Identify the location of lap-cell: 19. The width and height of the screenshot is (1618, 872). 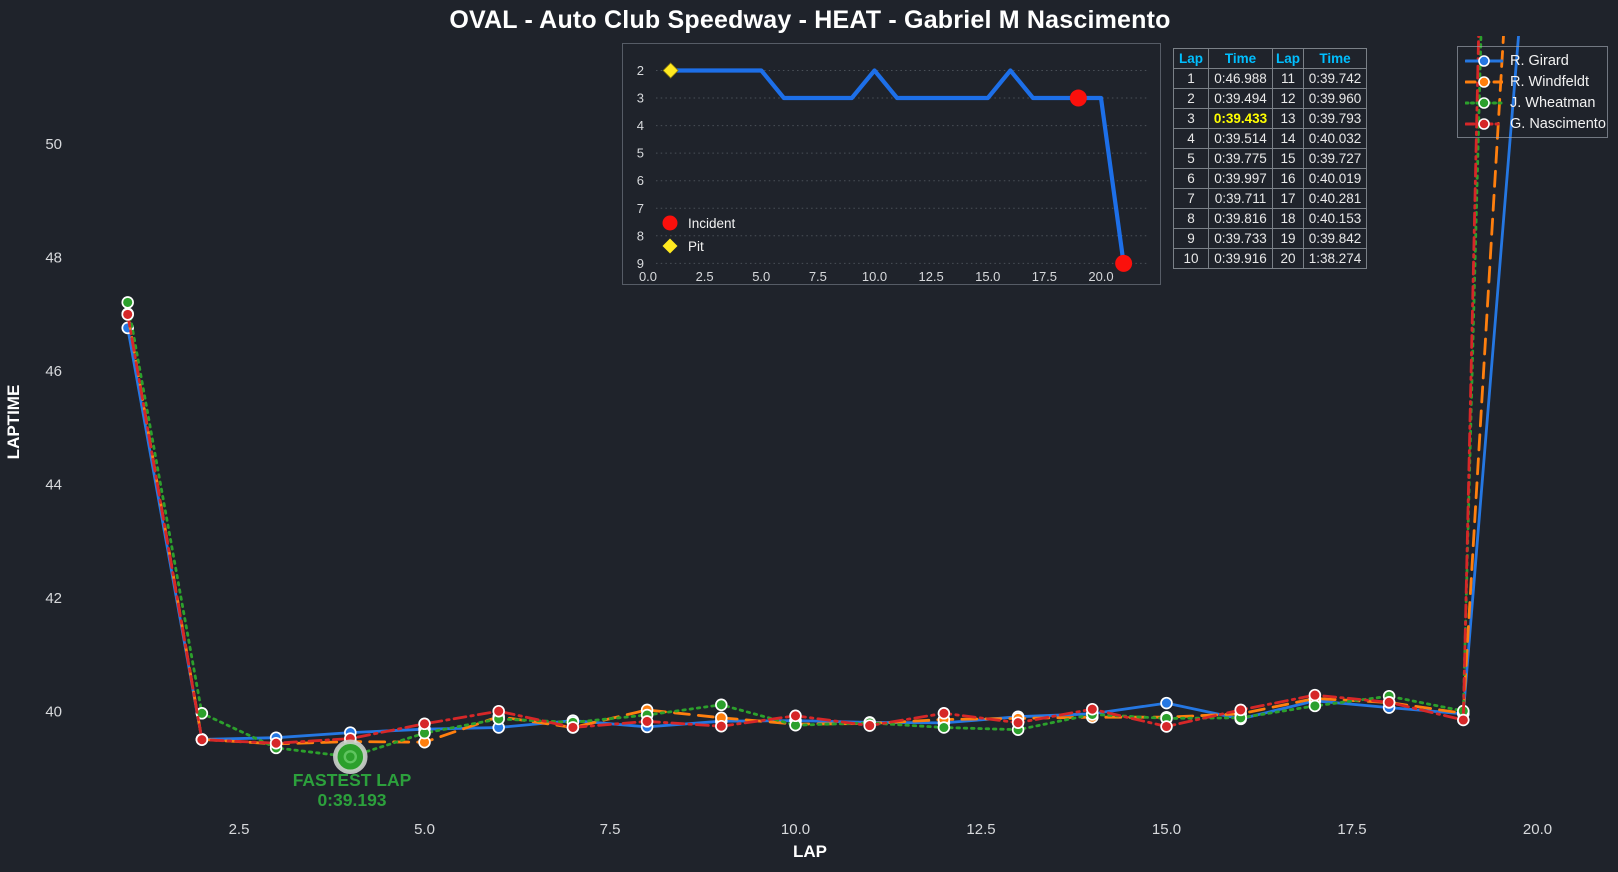
(1288, 238).